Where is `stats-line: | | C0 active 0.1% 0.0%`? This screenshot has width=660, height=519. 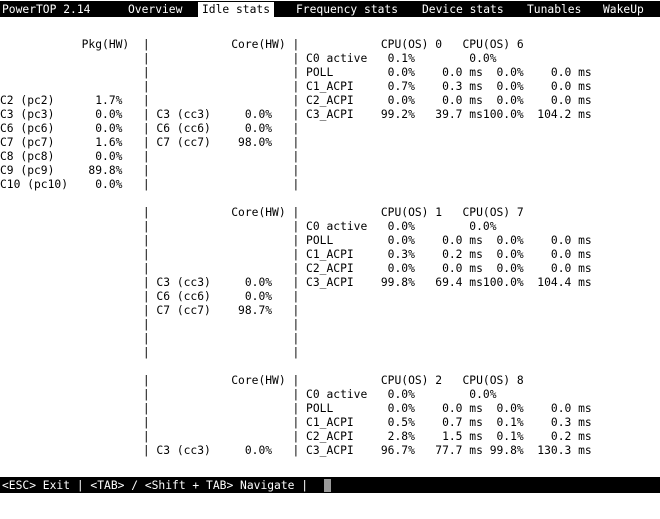
stats-line: | | C0 active 0.1% 0.0% is located at coordinates (248, 58).